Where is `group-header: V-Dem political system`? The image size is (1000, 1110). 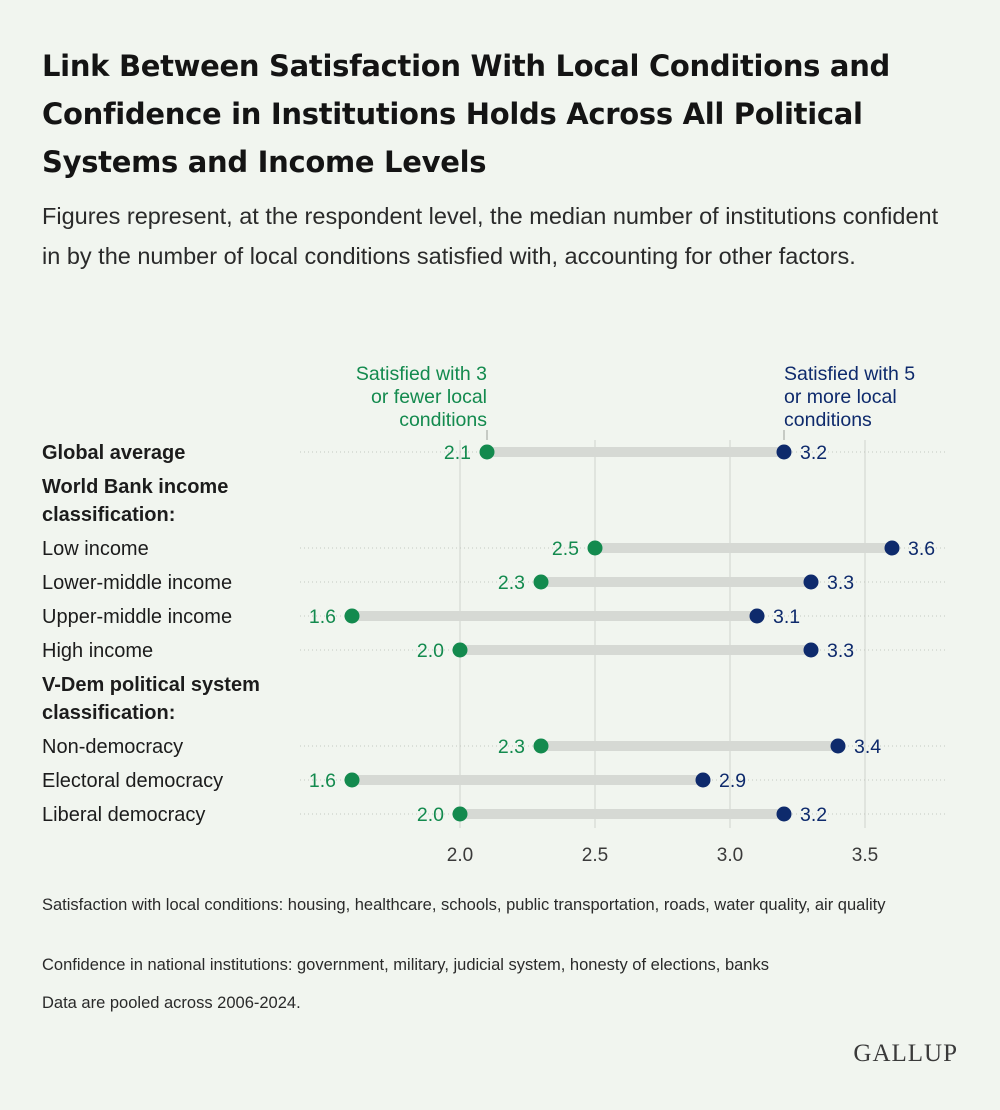 group-header: V-Dem political system is located at coordinates (151, 685).